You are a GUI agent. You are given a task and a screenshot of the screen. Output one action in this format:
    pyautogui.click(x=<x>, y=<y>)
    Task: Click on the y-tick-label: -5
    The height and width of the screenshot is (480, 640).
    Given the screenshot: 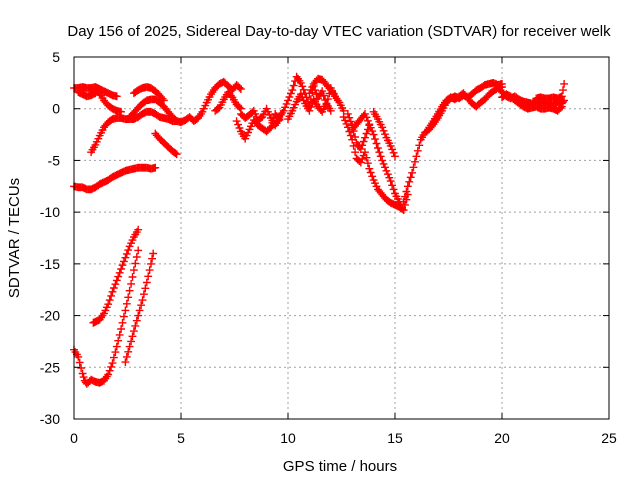 What is the action you would take?
    pyautogui.click(x=54, y=160)
    